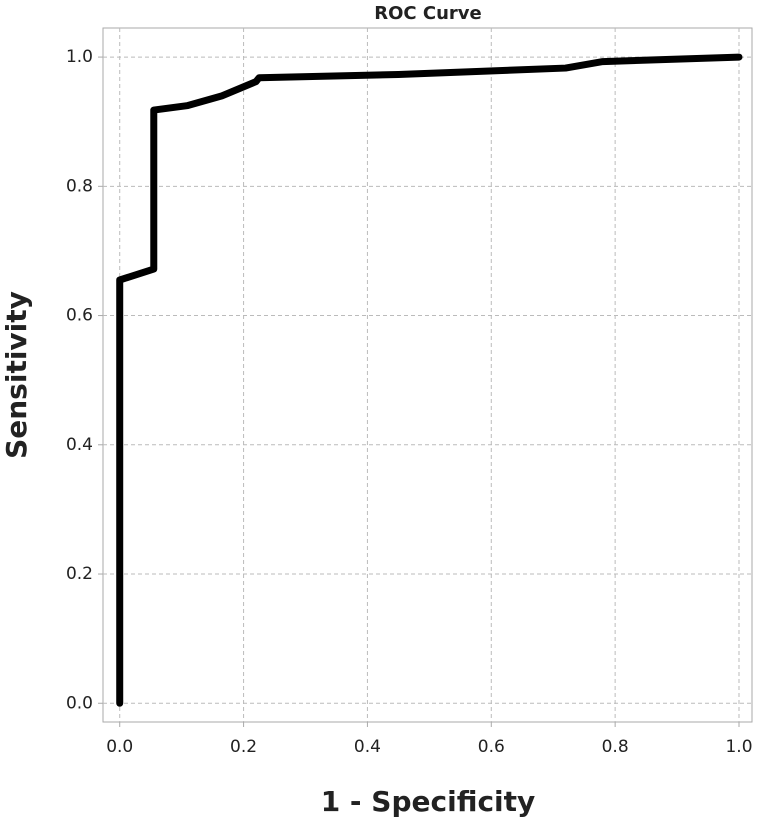 The width and height of the screenshot is (762, 826). I want to click on y-axis-label: Sensitivity, so click(16, 375).